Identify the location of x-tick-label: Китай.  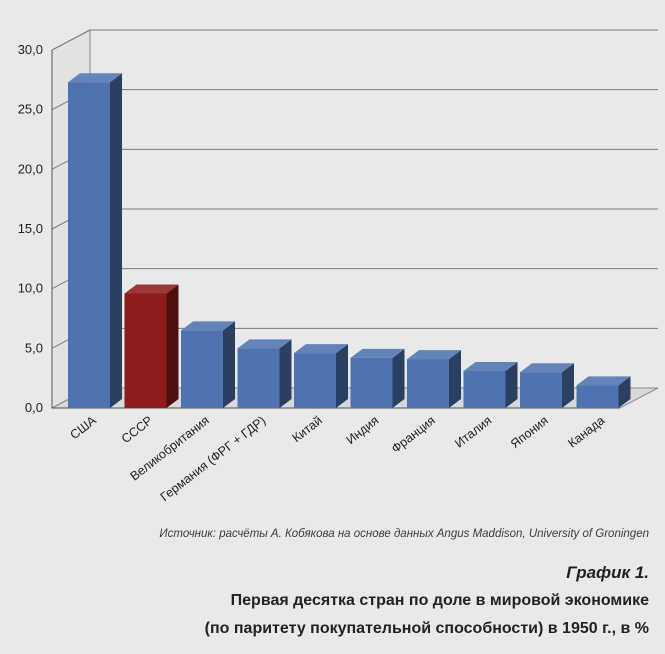
(307, 429).